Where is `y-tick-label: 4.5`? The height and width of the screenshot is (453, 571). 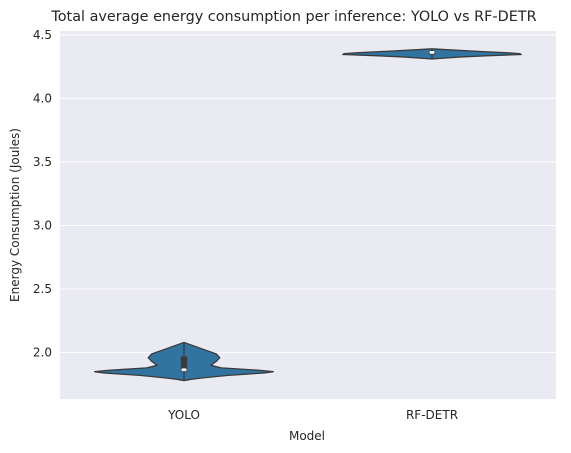 y-tick-label: 4.5 is located at coordinates (42, 35).